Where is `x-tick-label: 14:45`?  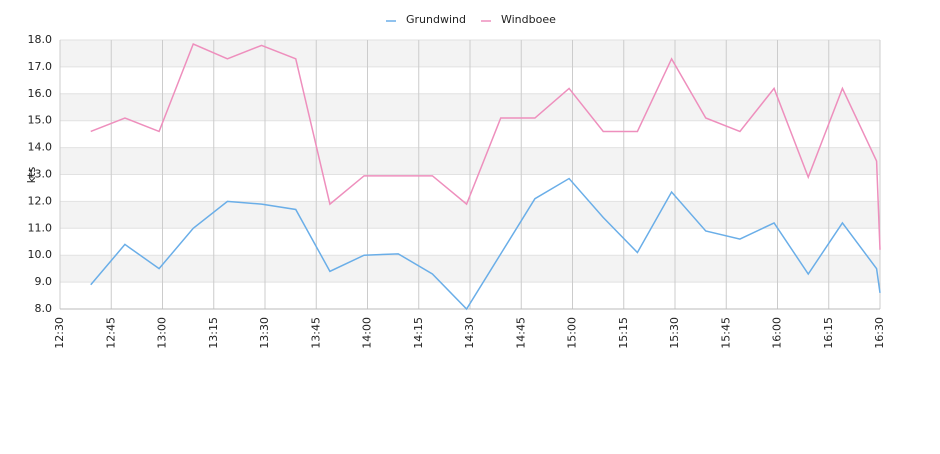 x-tick-label: 14:45 is located at coordinates (520, 333).